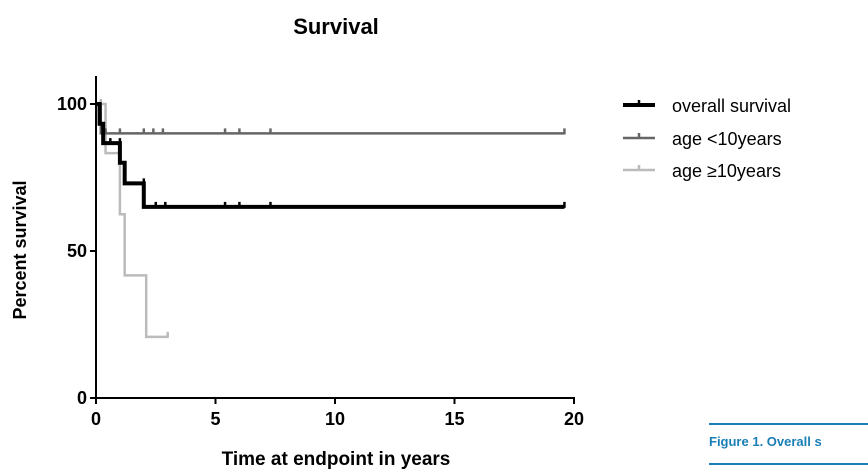 This screenshot has height=473, width=868. I want to click on caption-top-rule, so click(788, 424).